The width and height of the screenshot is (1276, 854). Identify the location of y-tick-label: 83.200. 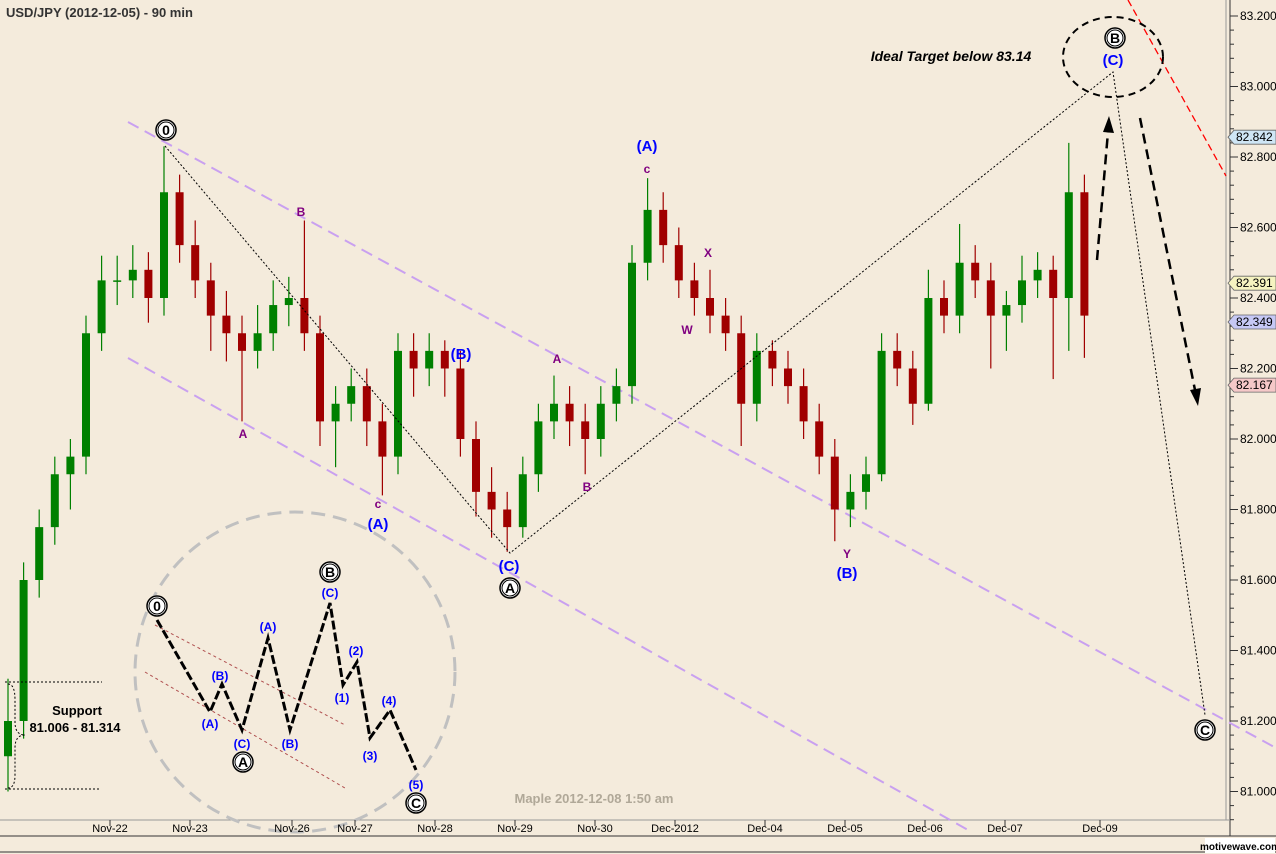
(1258, 16).